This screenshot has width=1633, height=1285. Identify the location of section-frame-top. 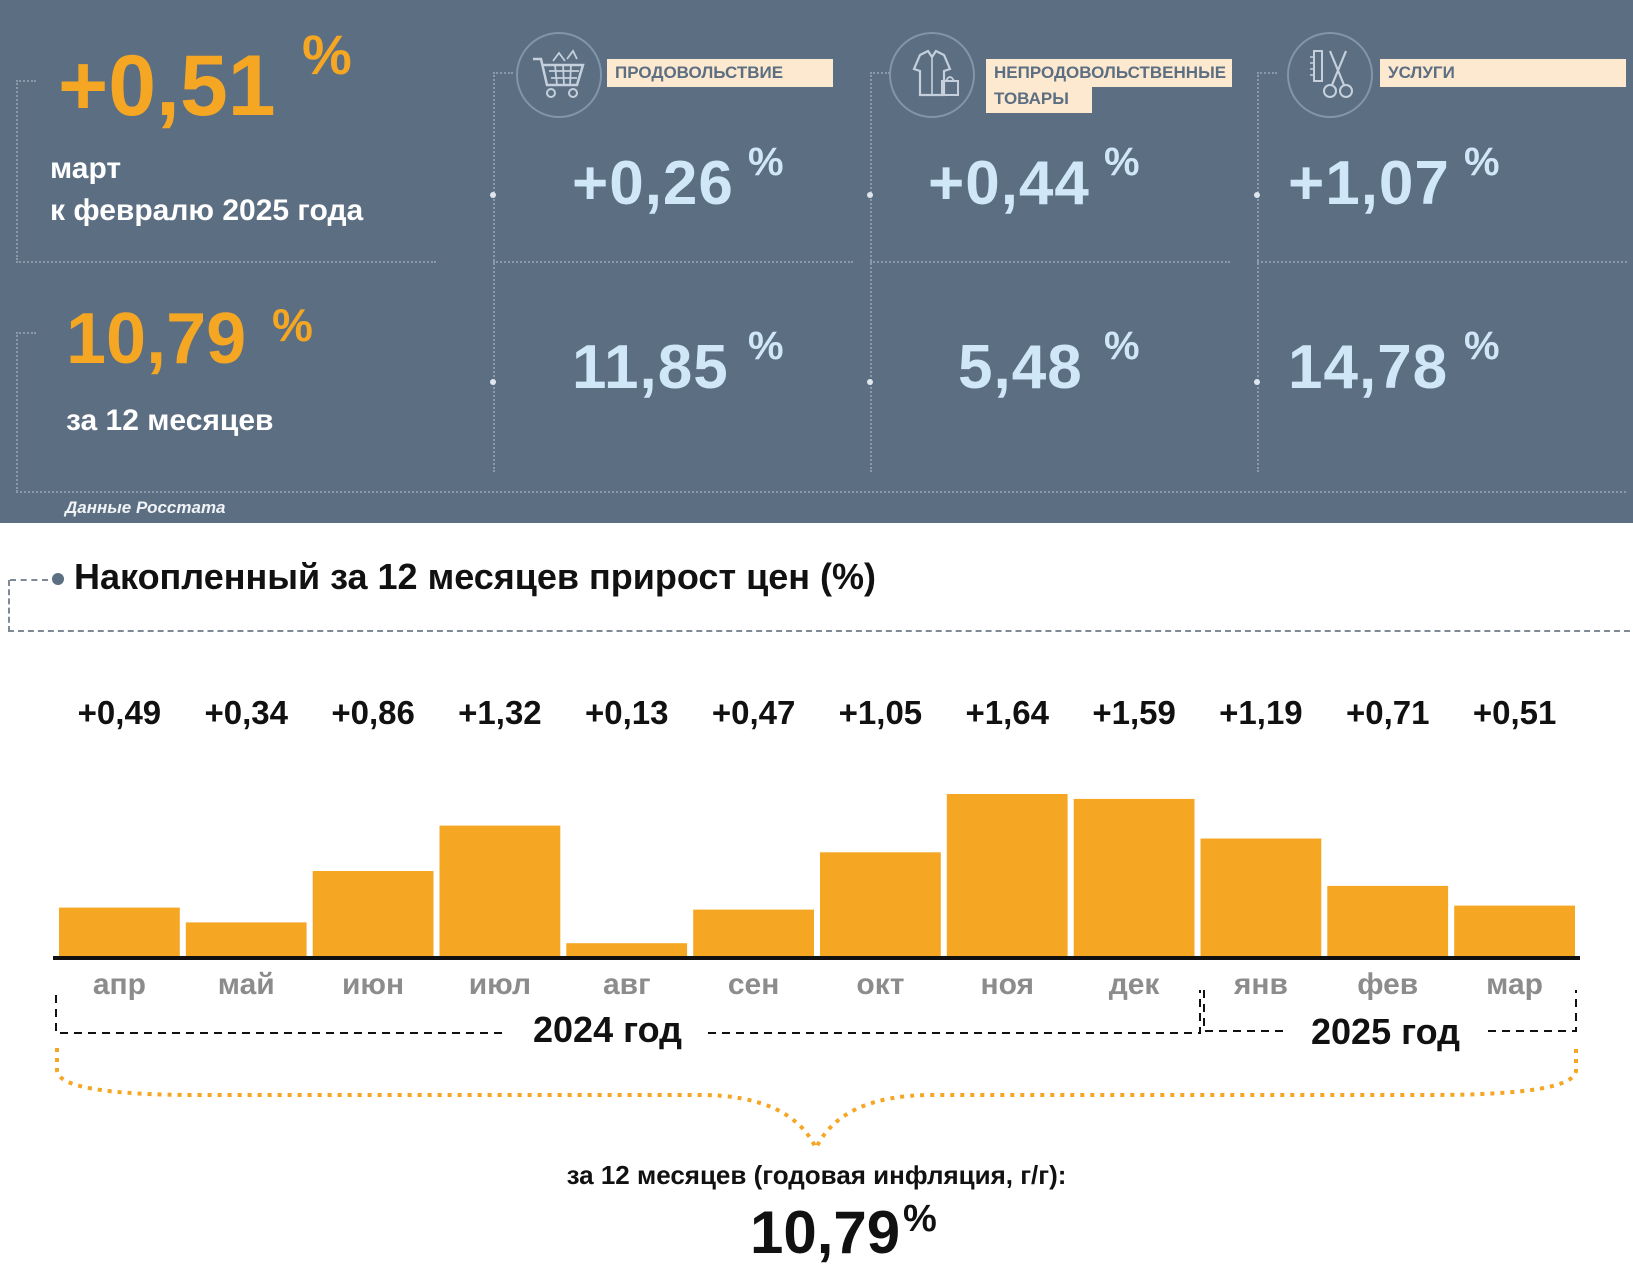
(29, 580).